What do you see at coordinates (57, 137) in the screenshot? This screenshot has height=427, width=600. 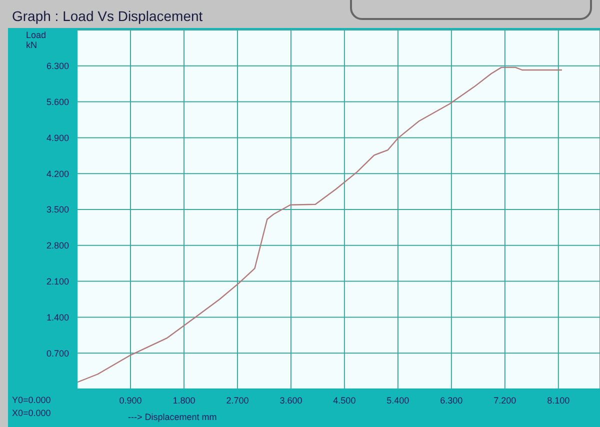 I see `y-tick-label: 4.900` at bounding box center [57, 137].